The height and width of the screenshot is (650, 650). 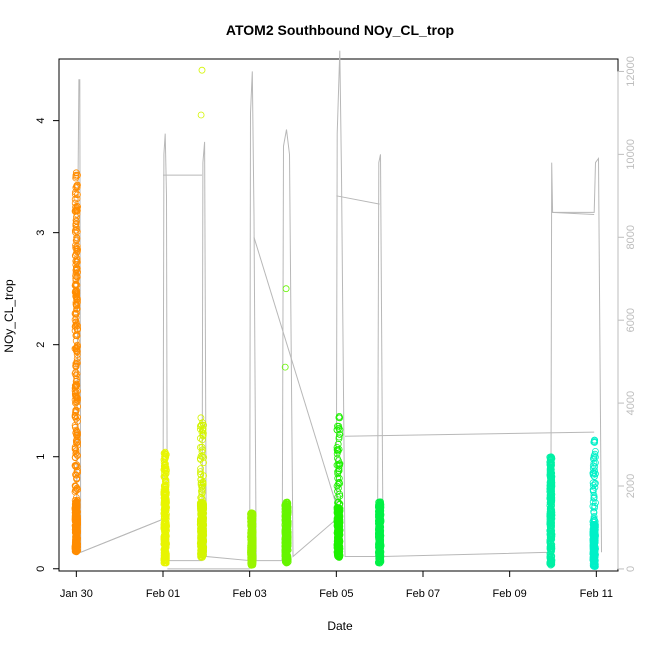 I want to click on x-tick-label: Feb 11, so click(x=596, y=594).